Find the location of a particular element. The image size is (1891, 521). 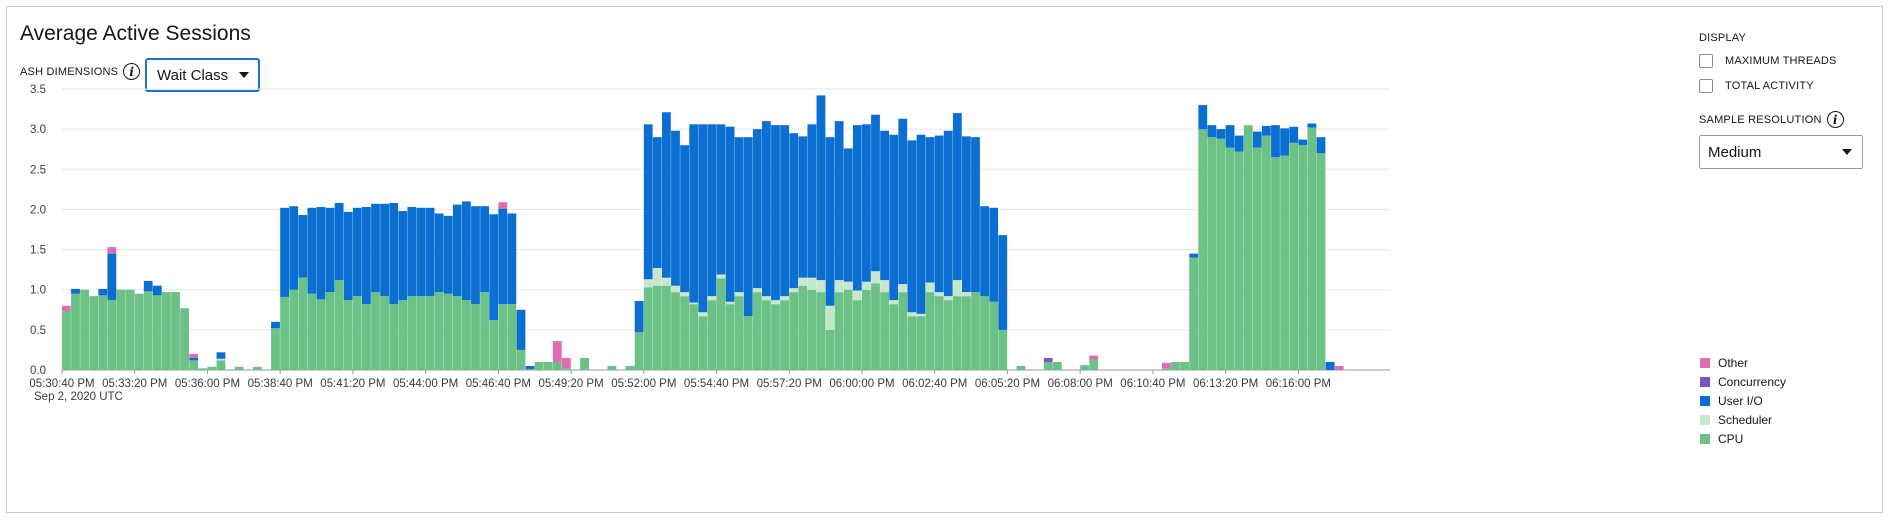

legend-item-cpu: CPU is located at coordinates (1743, 438).